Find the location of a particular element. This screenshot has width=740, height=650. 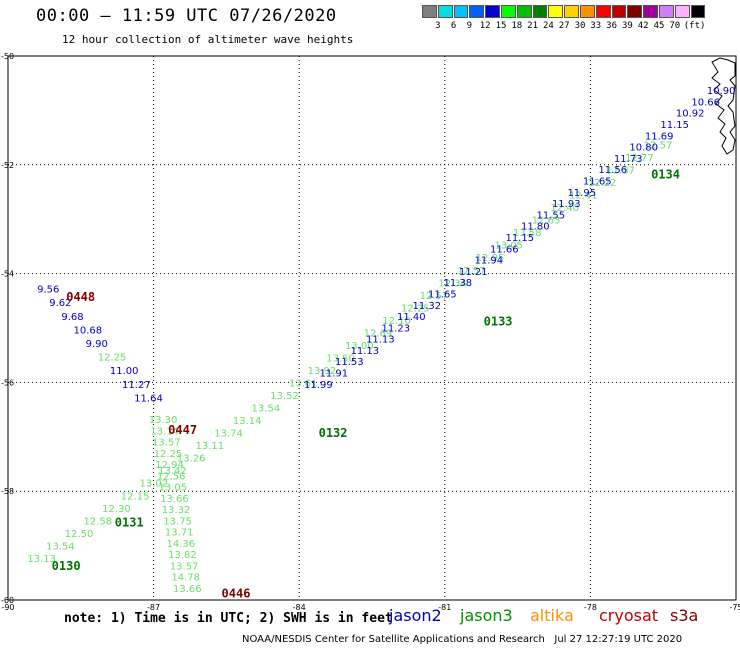

colorbar-label: 27 is located at coordinates (564, 26).